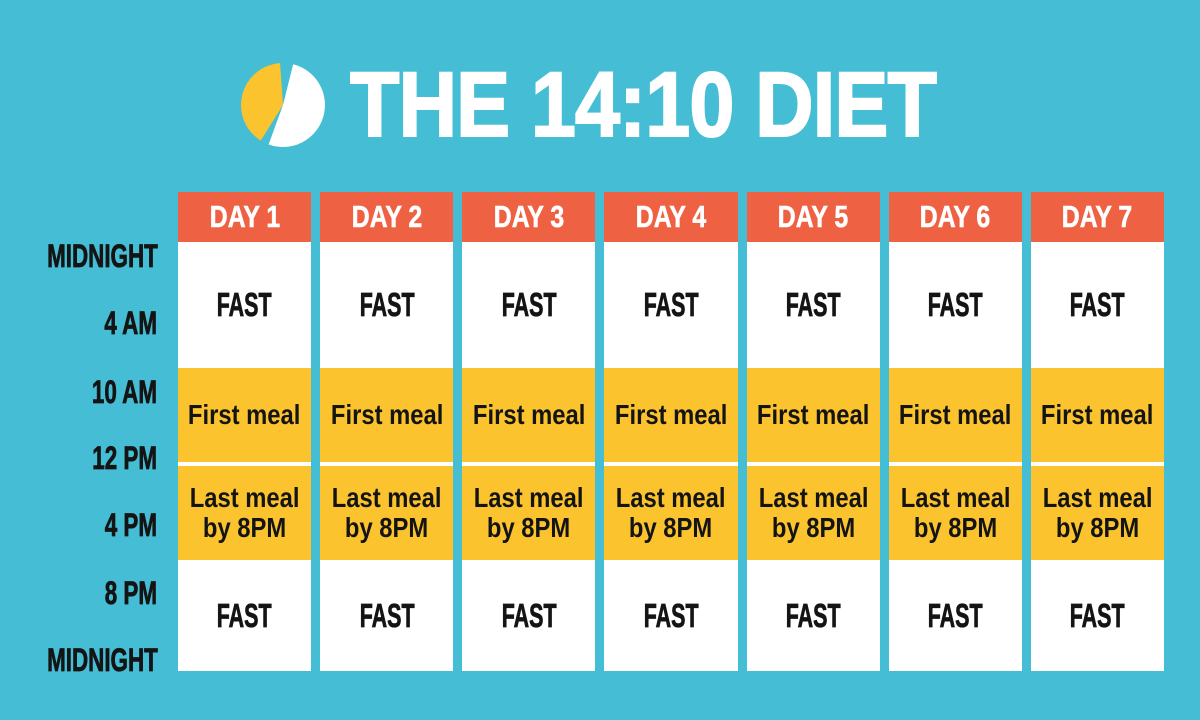  What do you see at coordinates (643, 105) in the screenshot?
I see `page-title: THE 14:10 DIET` at bounding box center [643, 105].